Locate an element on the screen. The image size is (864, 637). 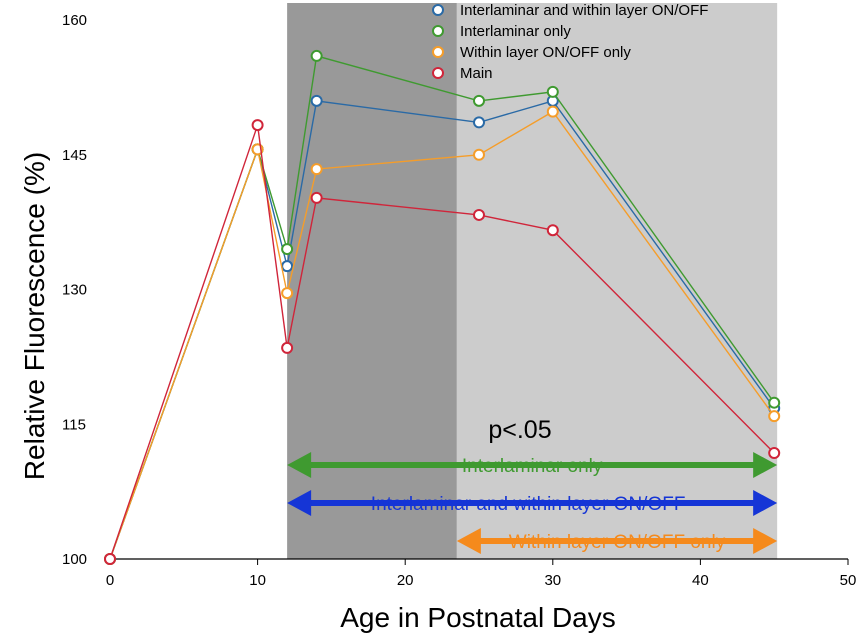
arrow-label: Interlaminar only is located at coordinates (532, 466).